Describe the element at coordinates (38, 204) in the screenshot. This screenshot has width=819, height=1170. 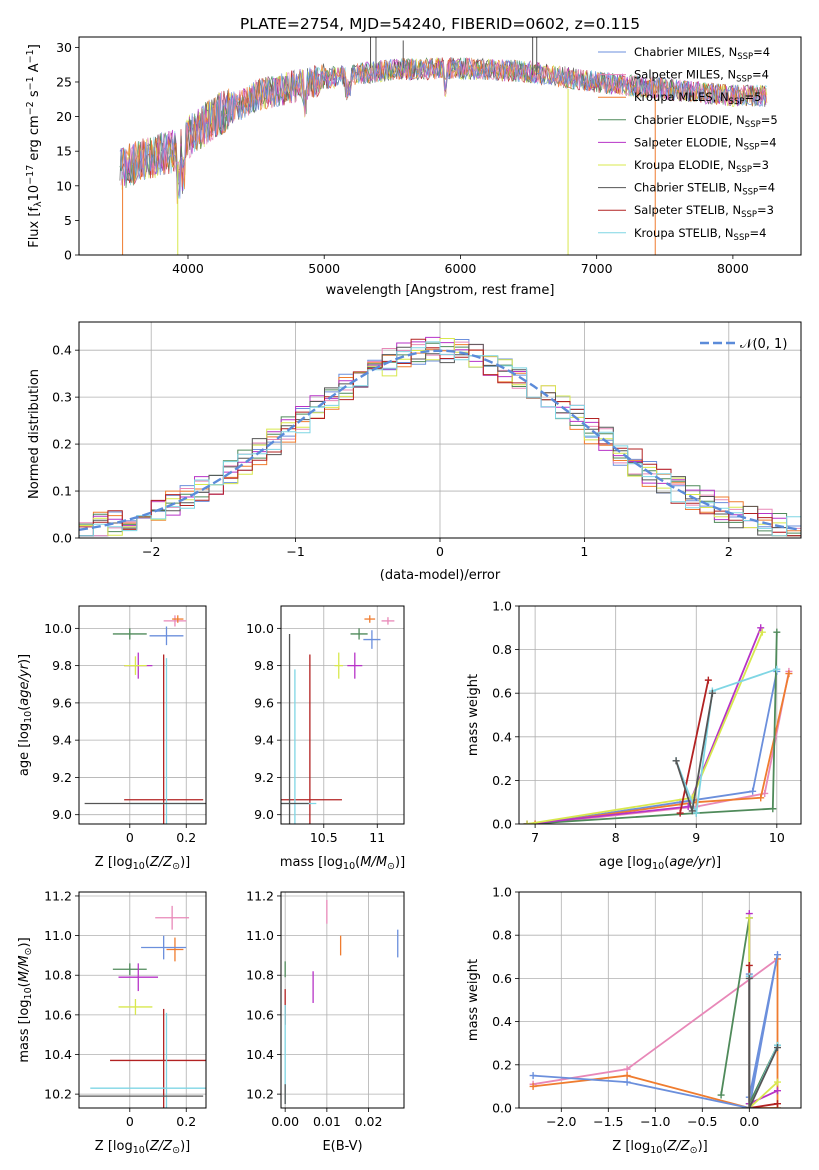
I see `y-axis-label-part: λ` at that location.